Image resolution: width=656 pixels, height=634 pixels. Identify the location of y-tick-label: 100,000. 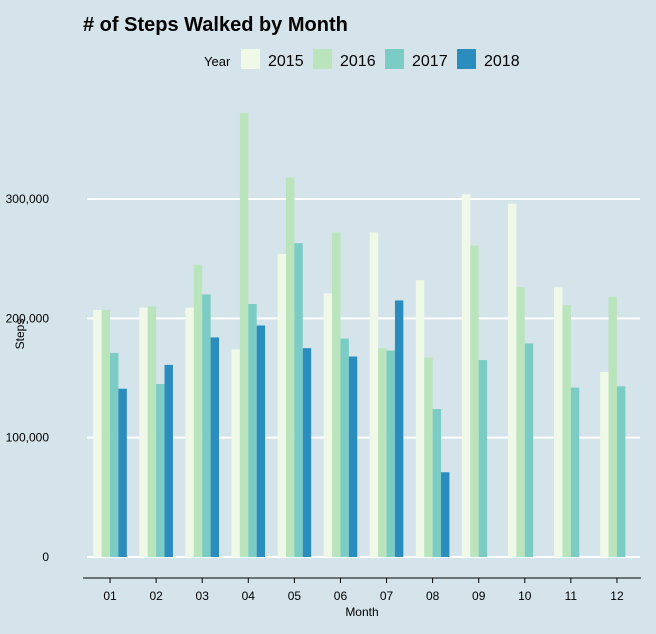
(28, 438).